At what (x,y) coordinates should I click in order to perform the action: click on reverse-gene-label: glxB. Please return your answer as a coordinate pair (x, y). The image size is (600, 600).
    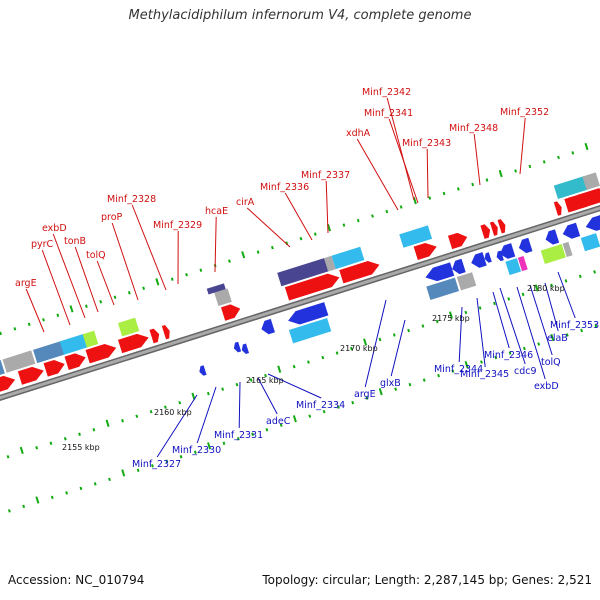
    Looking at the image, I should click on (390, 383).